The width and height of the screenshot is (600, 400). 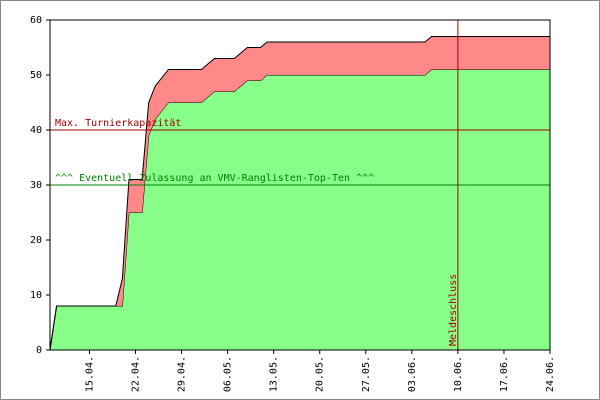 I want to click on x-tick-label: 13.05., so click(x=274, y=374).